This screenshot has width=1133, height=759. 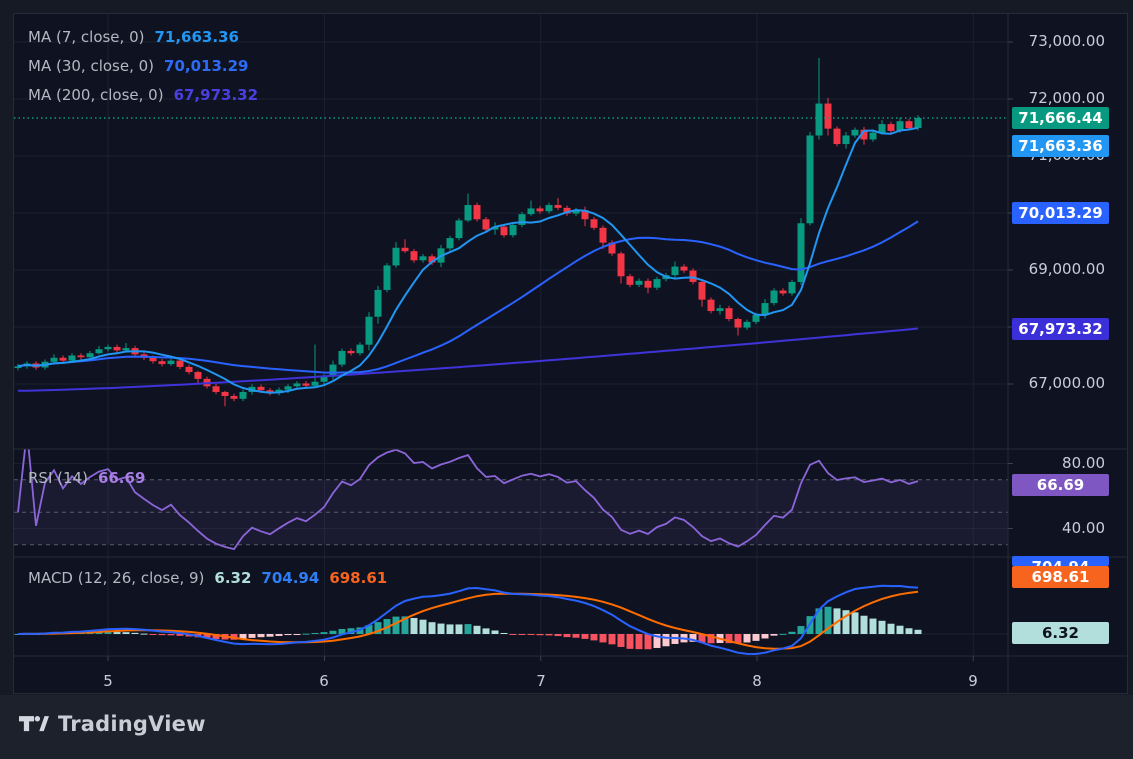 What do you see at coordinates (216, 95) in the screenshot?
I see `ma200-value: 67,973.32` at bounding box center [216, 95].